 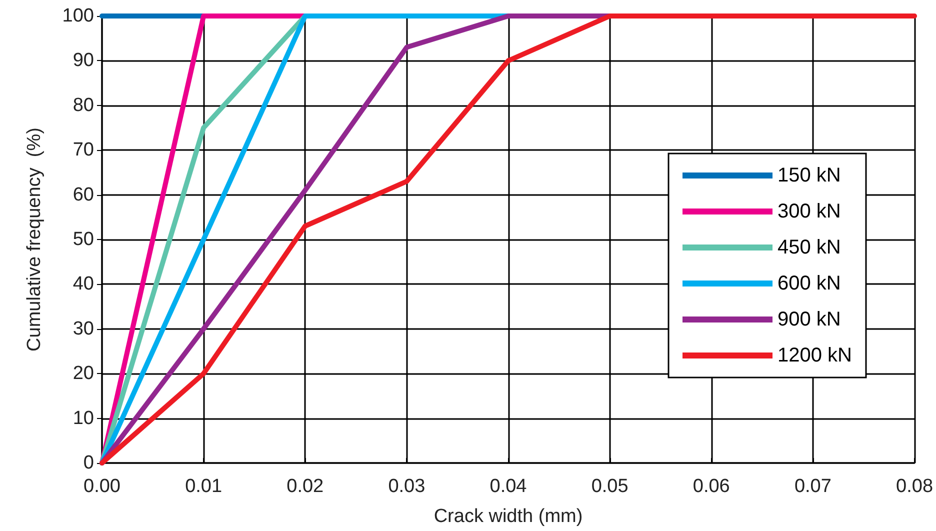 I want to click on x-tick-label: 0.08, so click(x=915, y=486).